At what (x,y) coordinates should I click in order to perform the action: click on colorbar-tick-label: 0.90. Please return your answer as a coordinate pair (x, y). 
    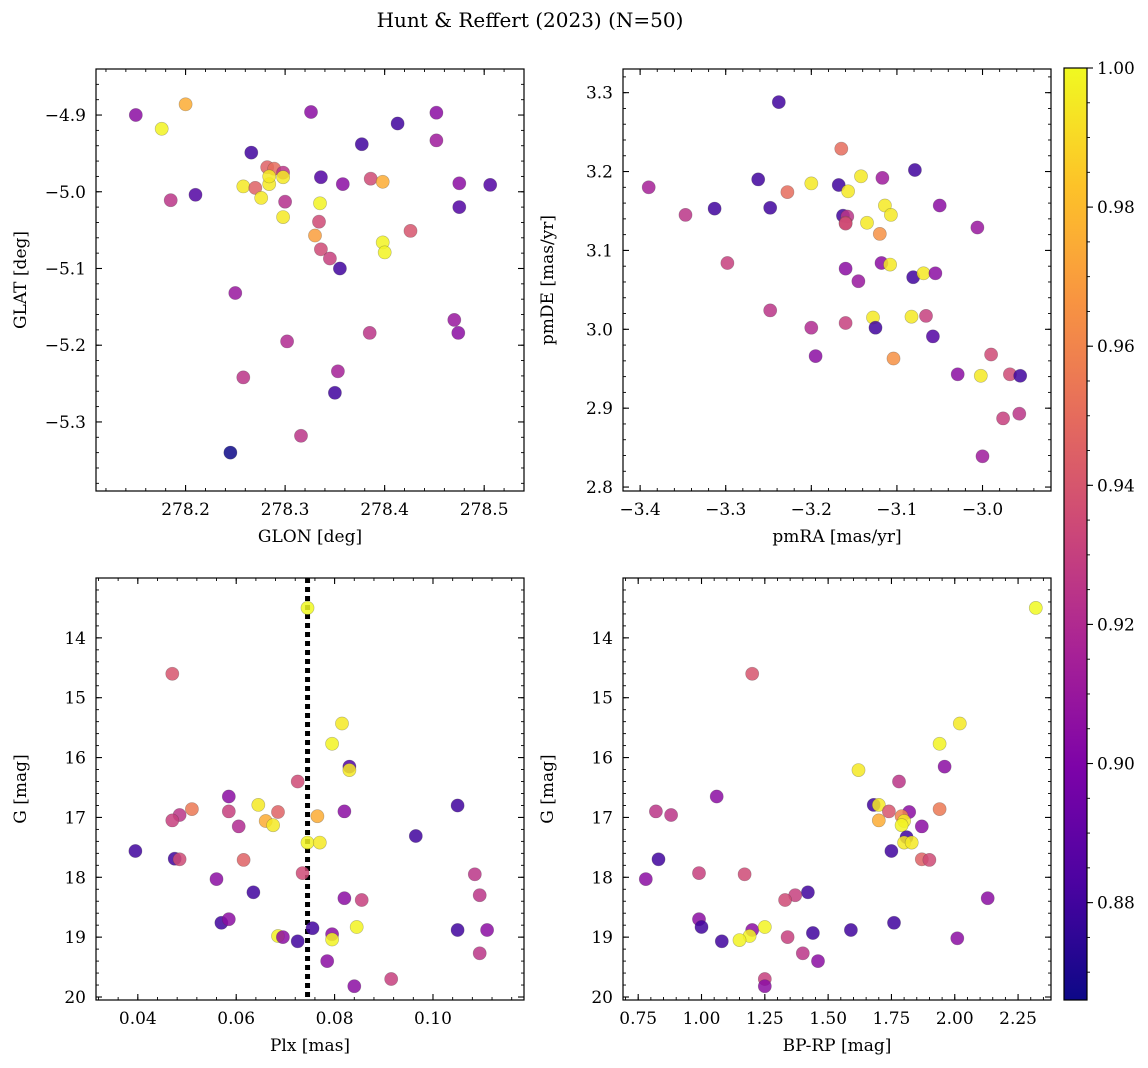
    Looking at the image, I should click on (1116, 765).